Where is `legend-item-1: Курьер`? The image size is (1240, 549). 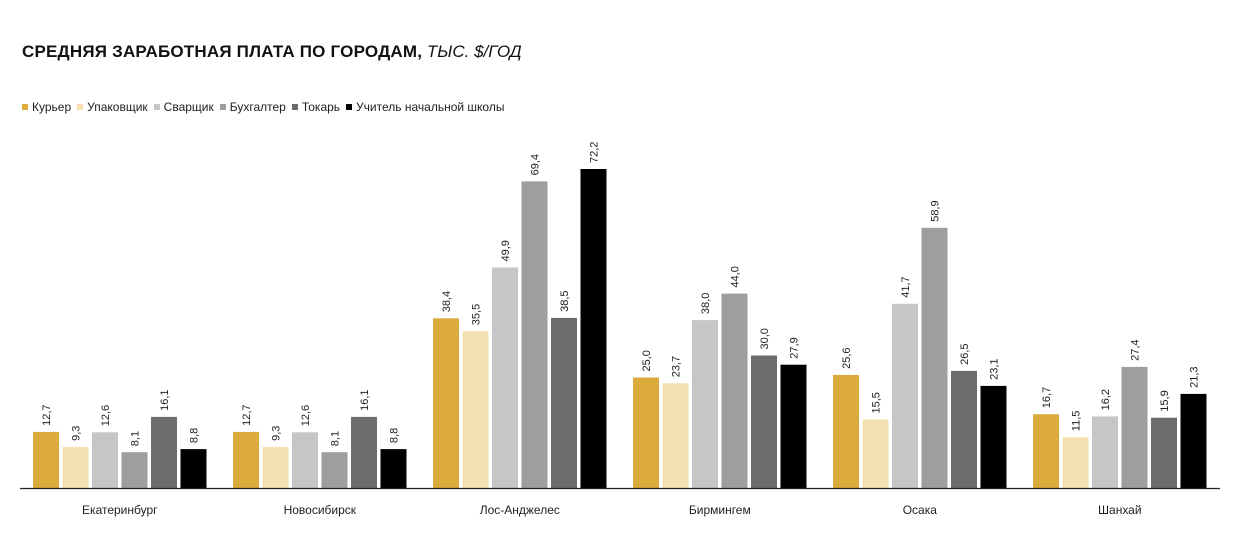
legend-item-1: Курьер is located at coordinates (46, 107).